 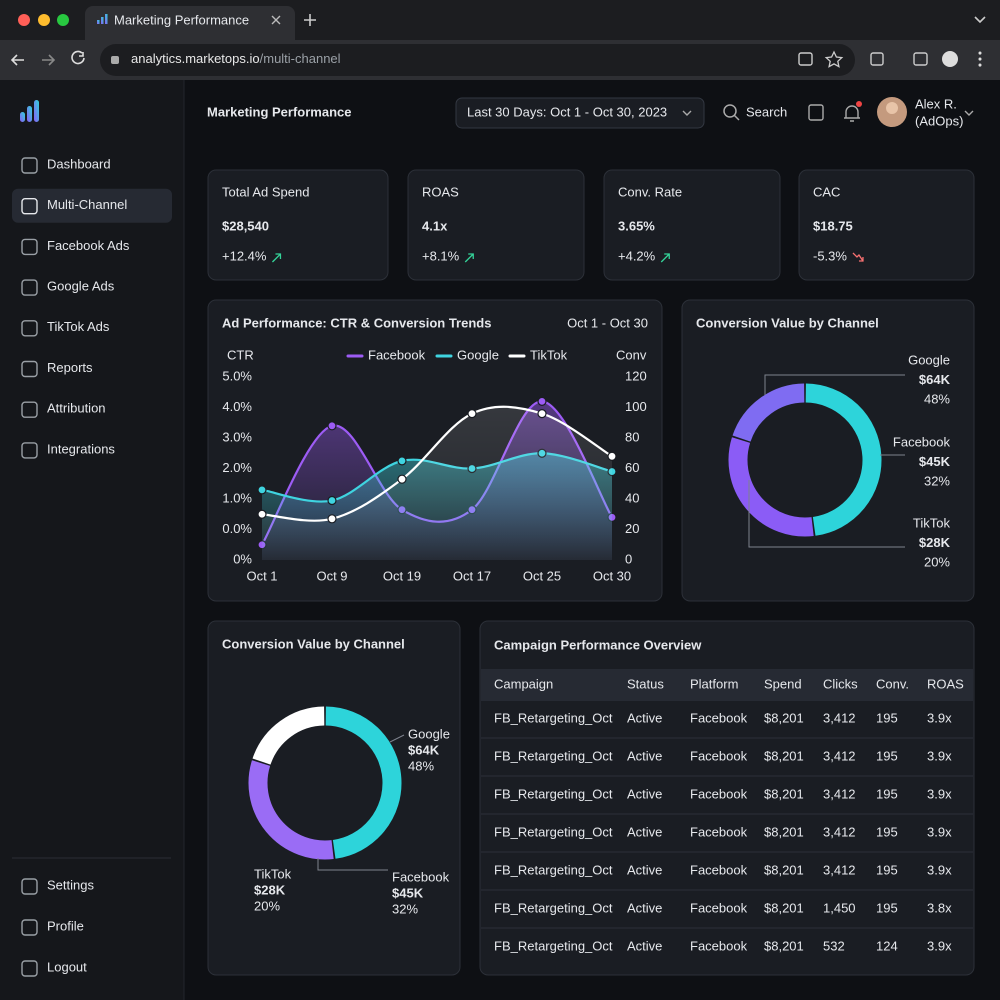 I want to click on nav-item: Multi-Channel, so click(x=87, y=204).